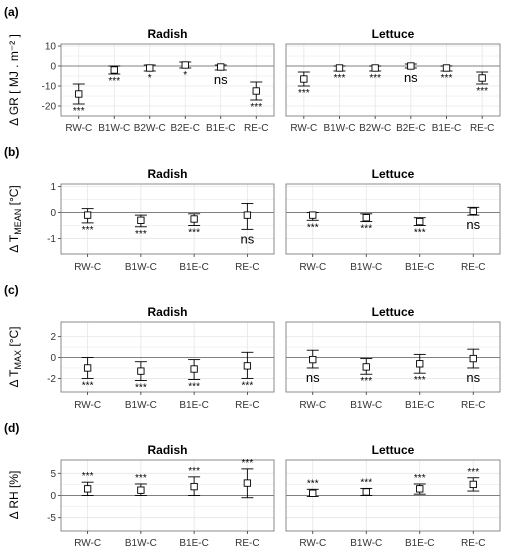 Image resolution: width=515 pixels, height=550 pixels. Describe the element at coordinates (53, 337) in the screenshot. I see `y-tick-label: 2` at that location.